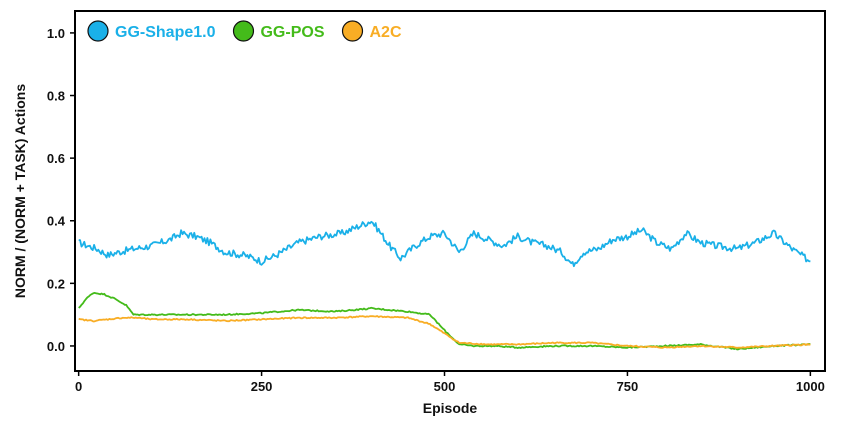 This screenshot has height=428, width=842. What do you see at coordinates (56, 346) in the screenshot?
I see `y-tick-label: 0.0` at bounding box center [56, 346].